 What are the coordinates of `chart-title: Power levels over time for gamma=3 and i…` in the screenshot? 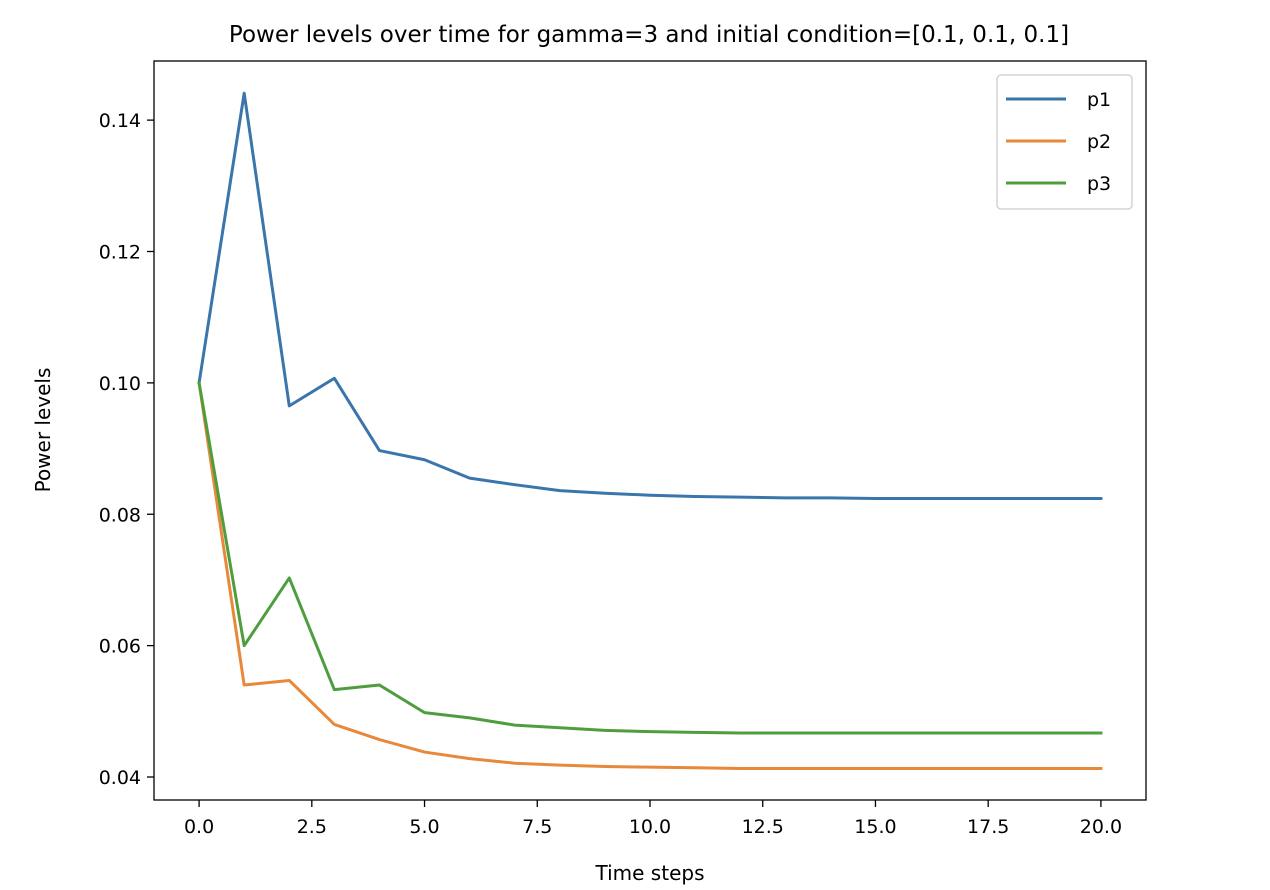 It's located at (649, 35).